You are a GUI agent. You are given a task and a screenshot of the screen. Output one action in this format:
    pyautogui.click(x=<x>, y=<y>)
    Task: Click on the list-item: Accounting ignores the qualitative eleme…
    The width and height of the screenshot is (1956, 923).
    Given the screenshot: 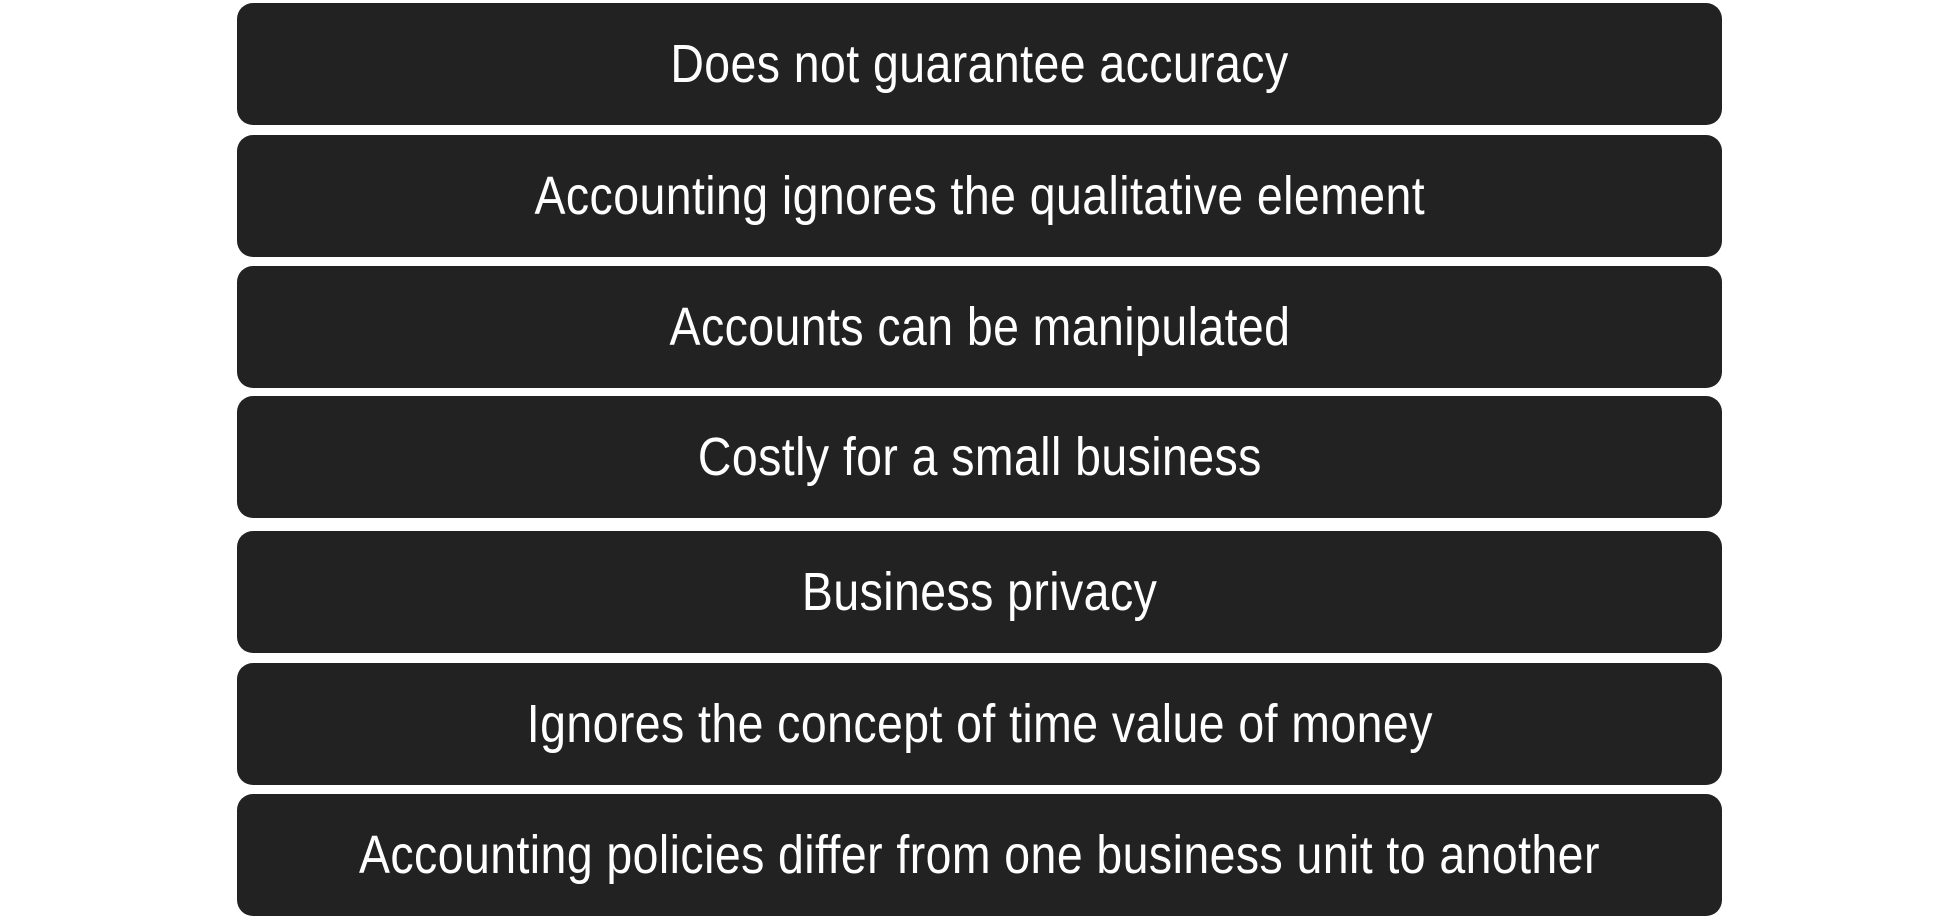 What is the action you would take?
    pyautogui.click(x=979, y=196)
    